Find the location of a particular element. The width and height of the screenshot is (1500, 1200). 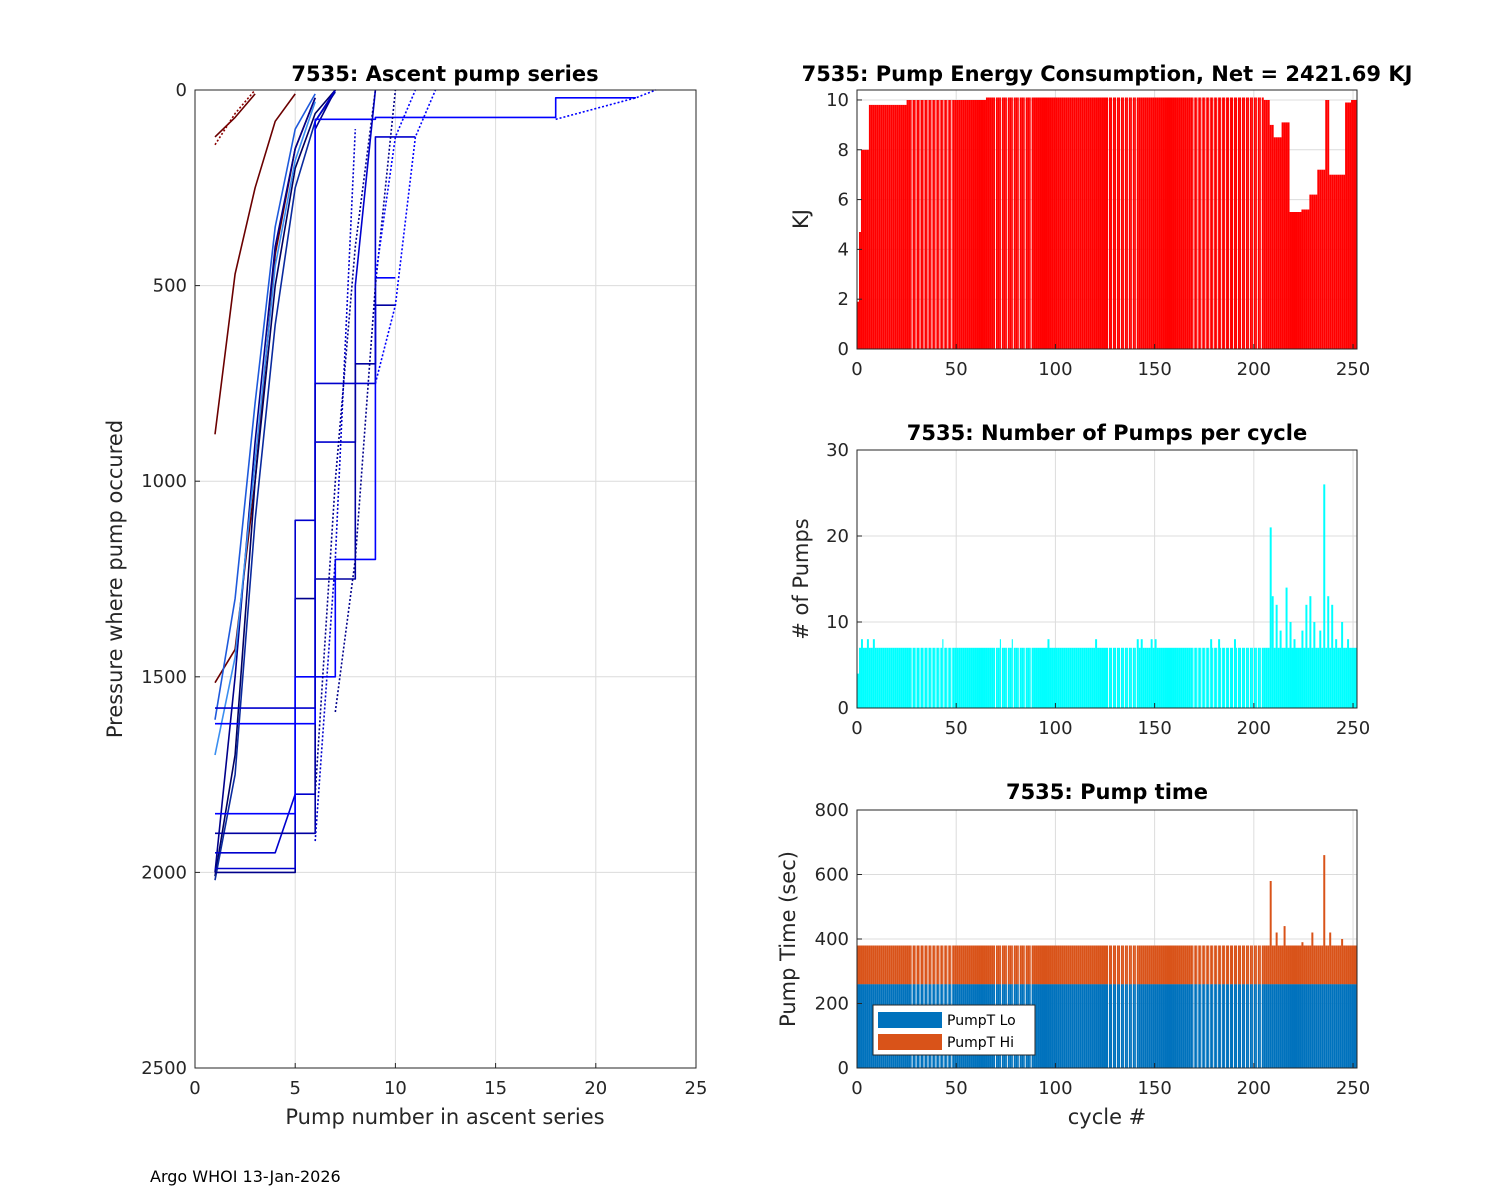

pumptime-ytick-label: 0 is located at coordinates (843, 1068).